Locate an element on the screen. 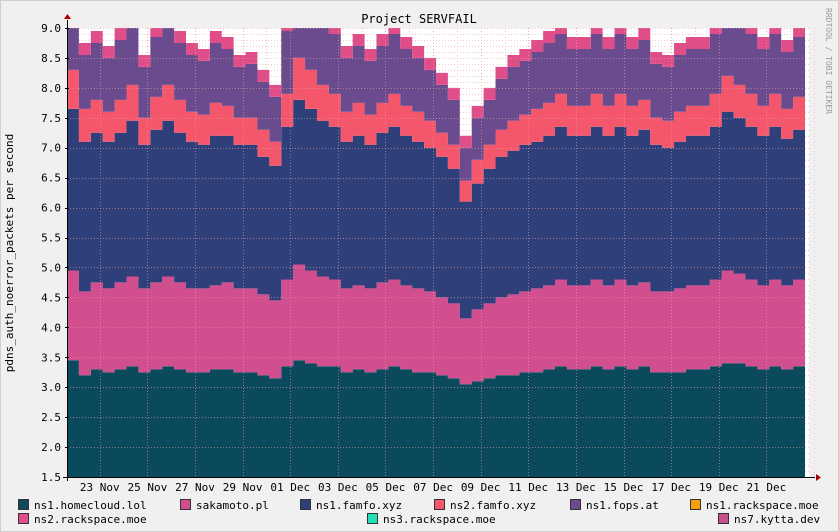 Image resolution: width=839 pixels, height=532 pixels. y-tick-label: 6.0 is located at coordinates (51, 208).